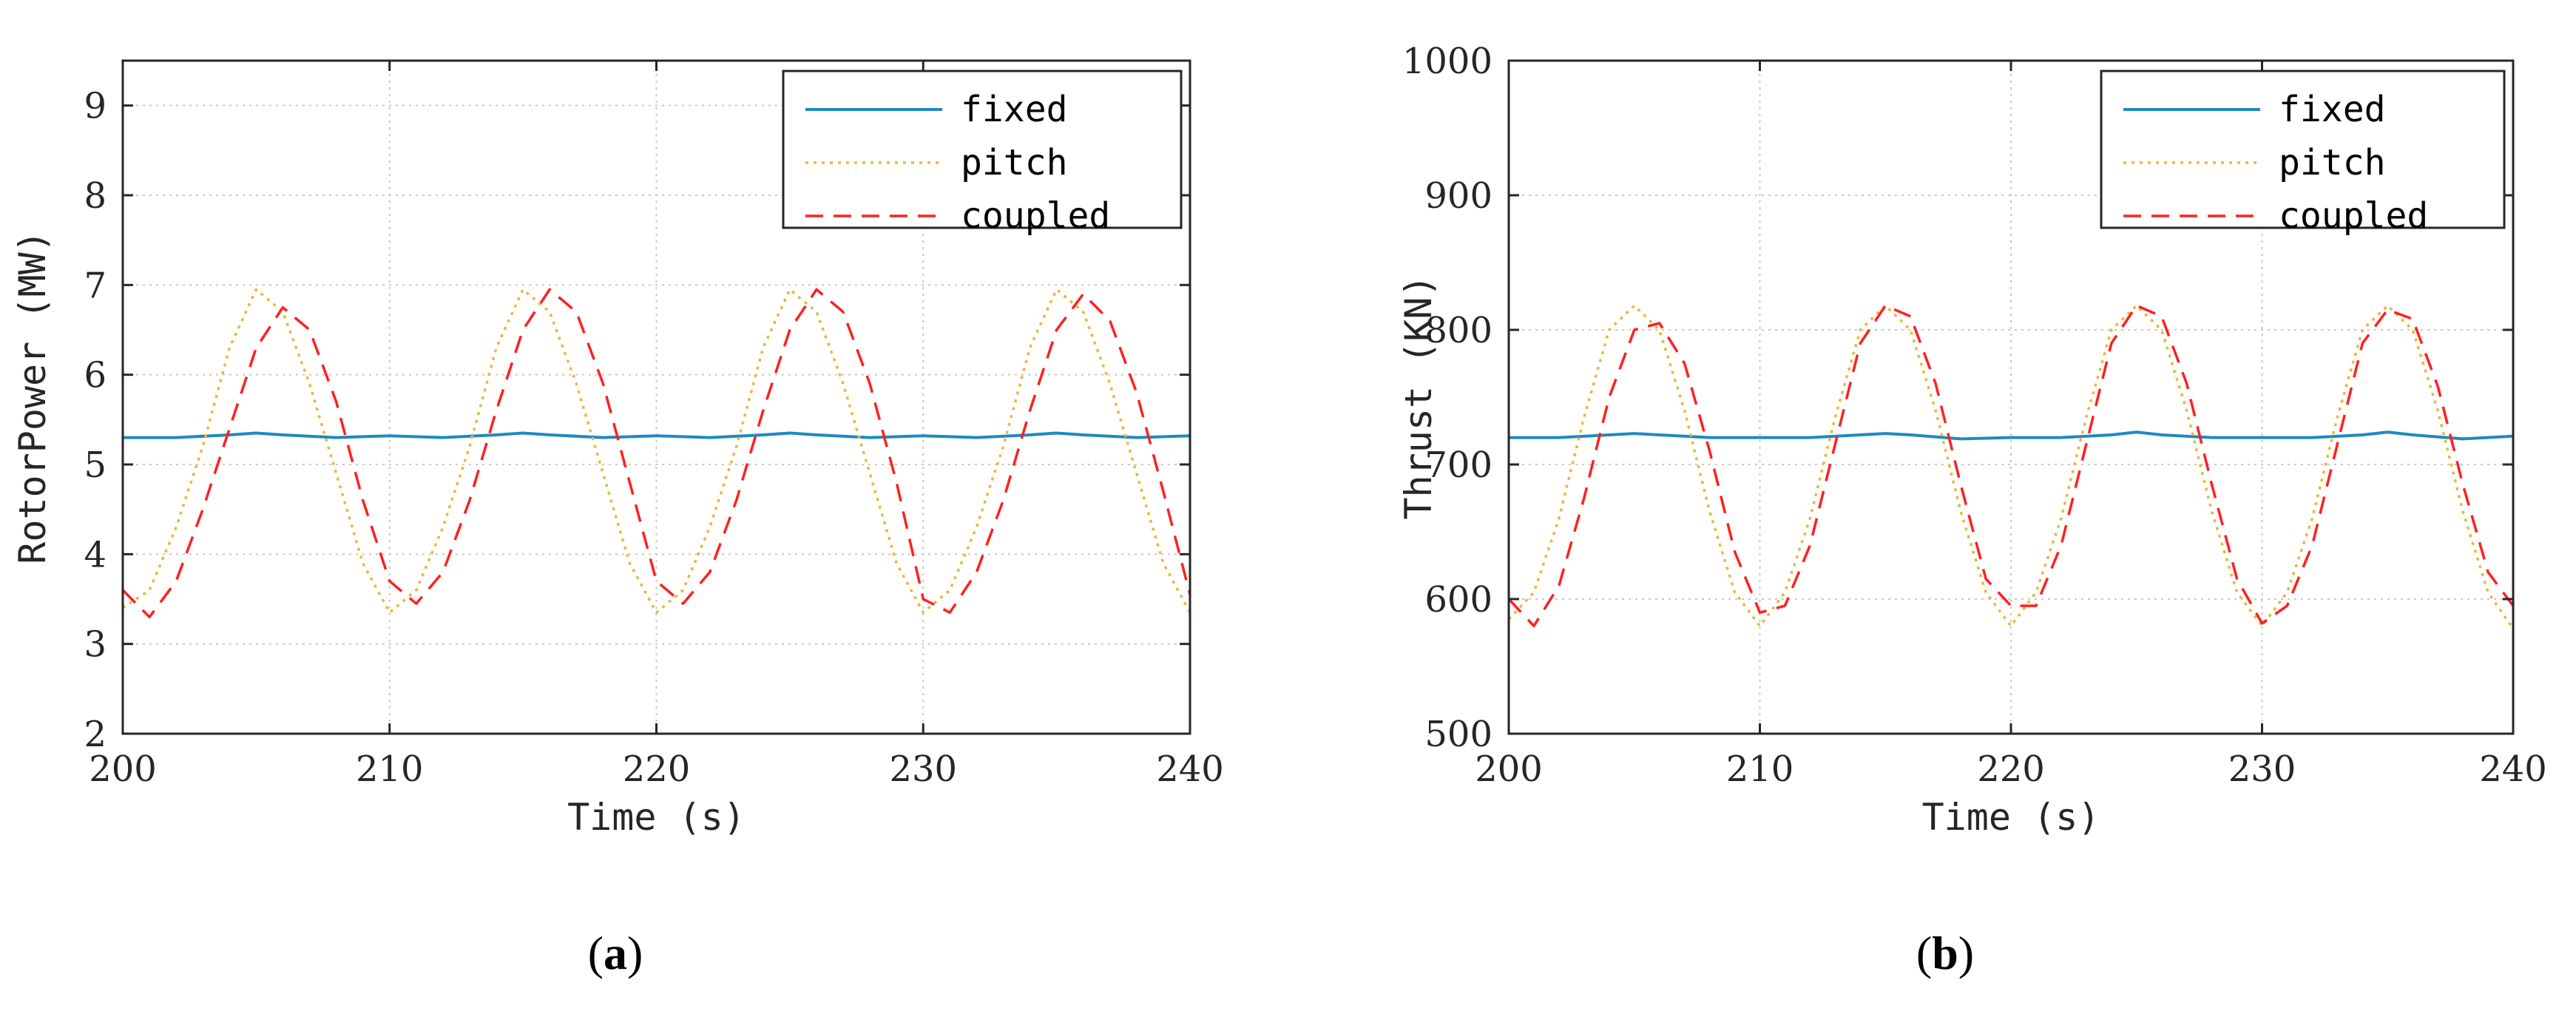 This screenshot has height=1014, width=2576. I want to click on y-tick-label: 3, so click(95, 645).